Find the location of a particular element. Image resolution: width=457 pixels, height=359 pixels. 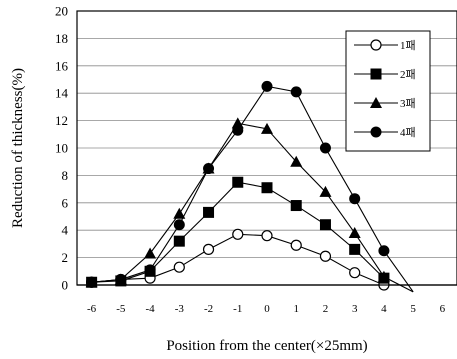

y-tick-labels: 0 2 4 6 8 10 12 14 16 18 20 is located at coordinates (62, 148).